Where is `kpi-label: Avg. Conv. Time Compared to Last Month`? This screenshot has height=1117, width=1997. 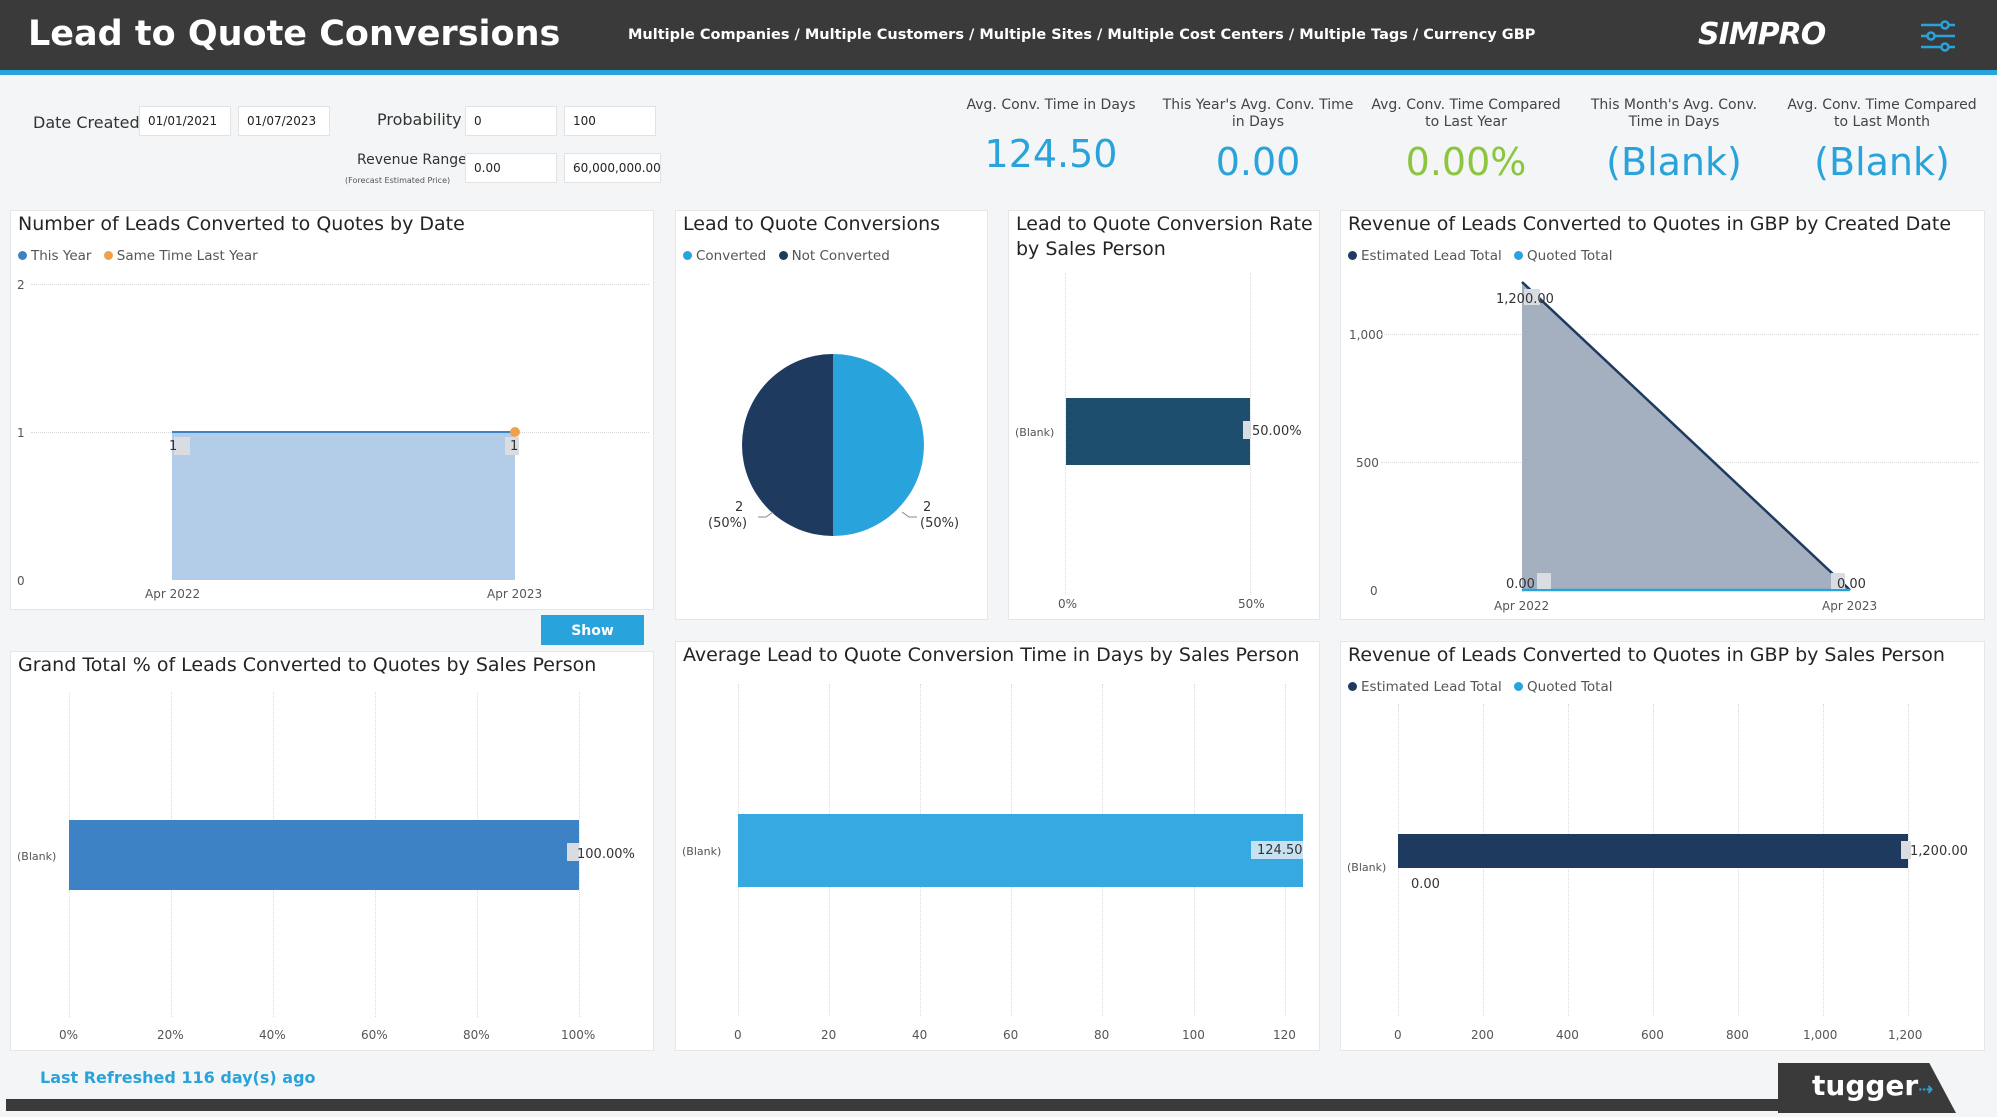 kpi-label: Avg. Conv. Time Compared to Last Month is located at coordinates (1882, 113).